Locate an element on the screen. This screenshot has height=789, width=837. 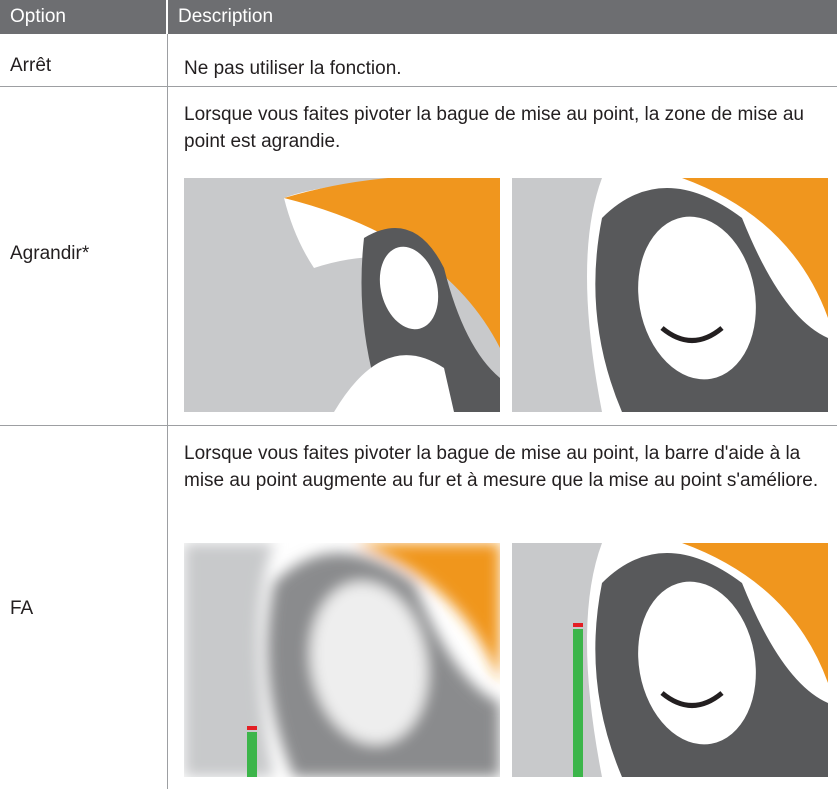
description: Ne pas utiliser la fonction. is located at coordinates (293, 68).